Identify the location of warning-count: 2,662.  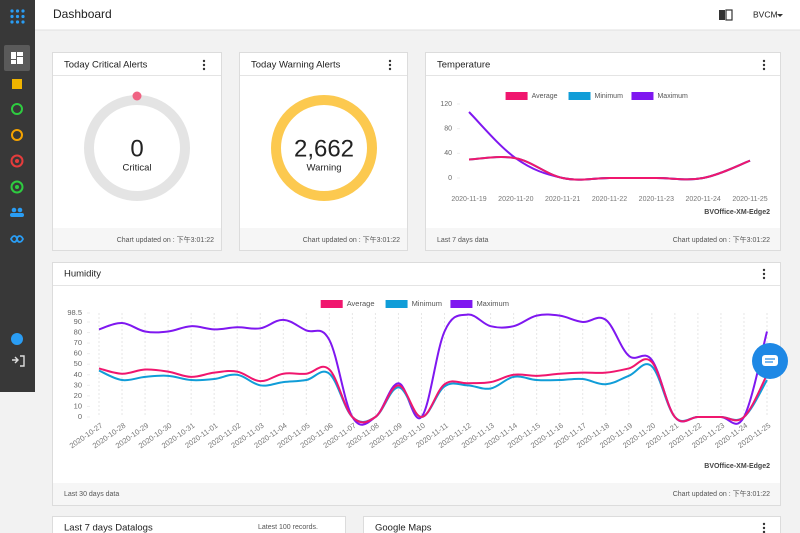
(324, 148).